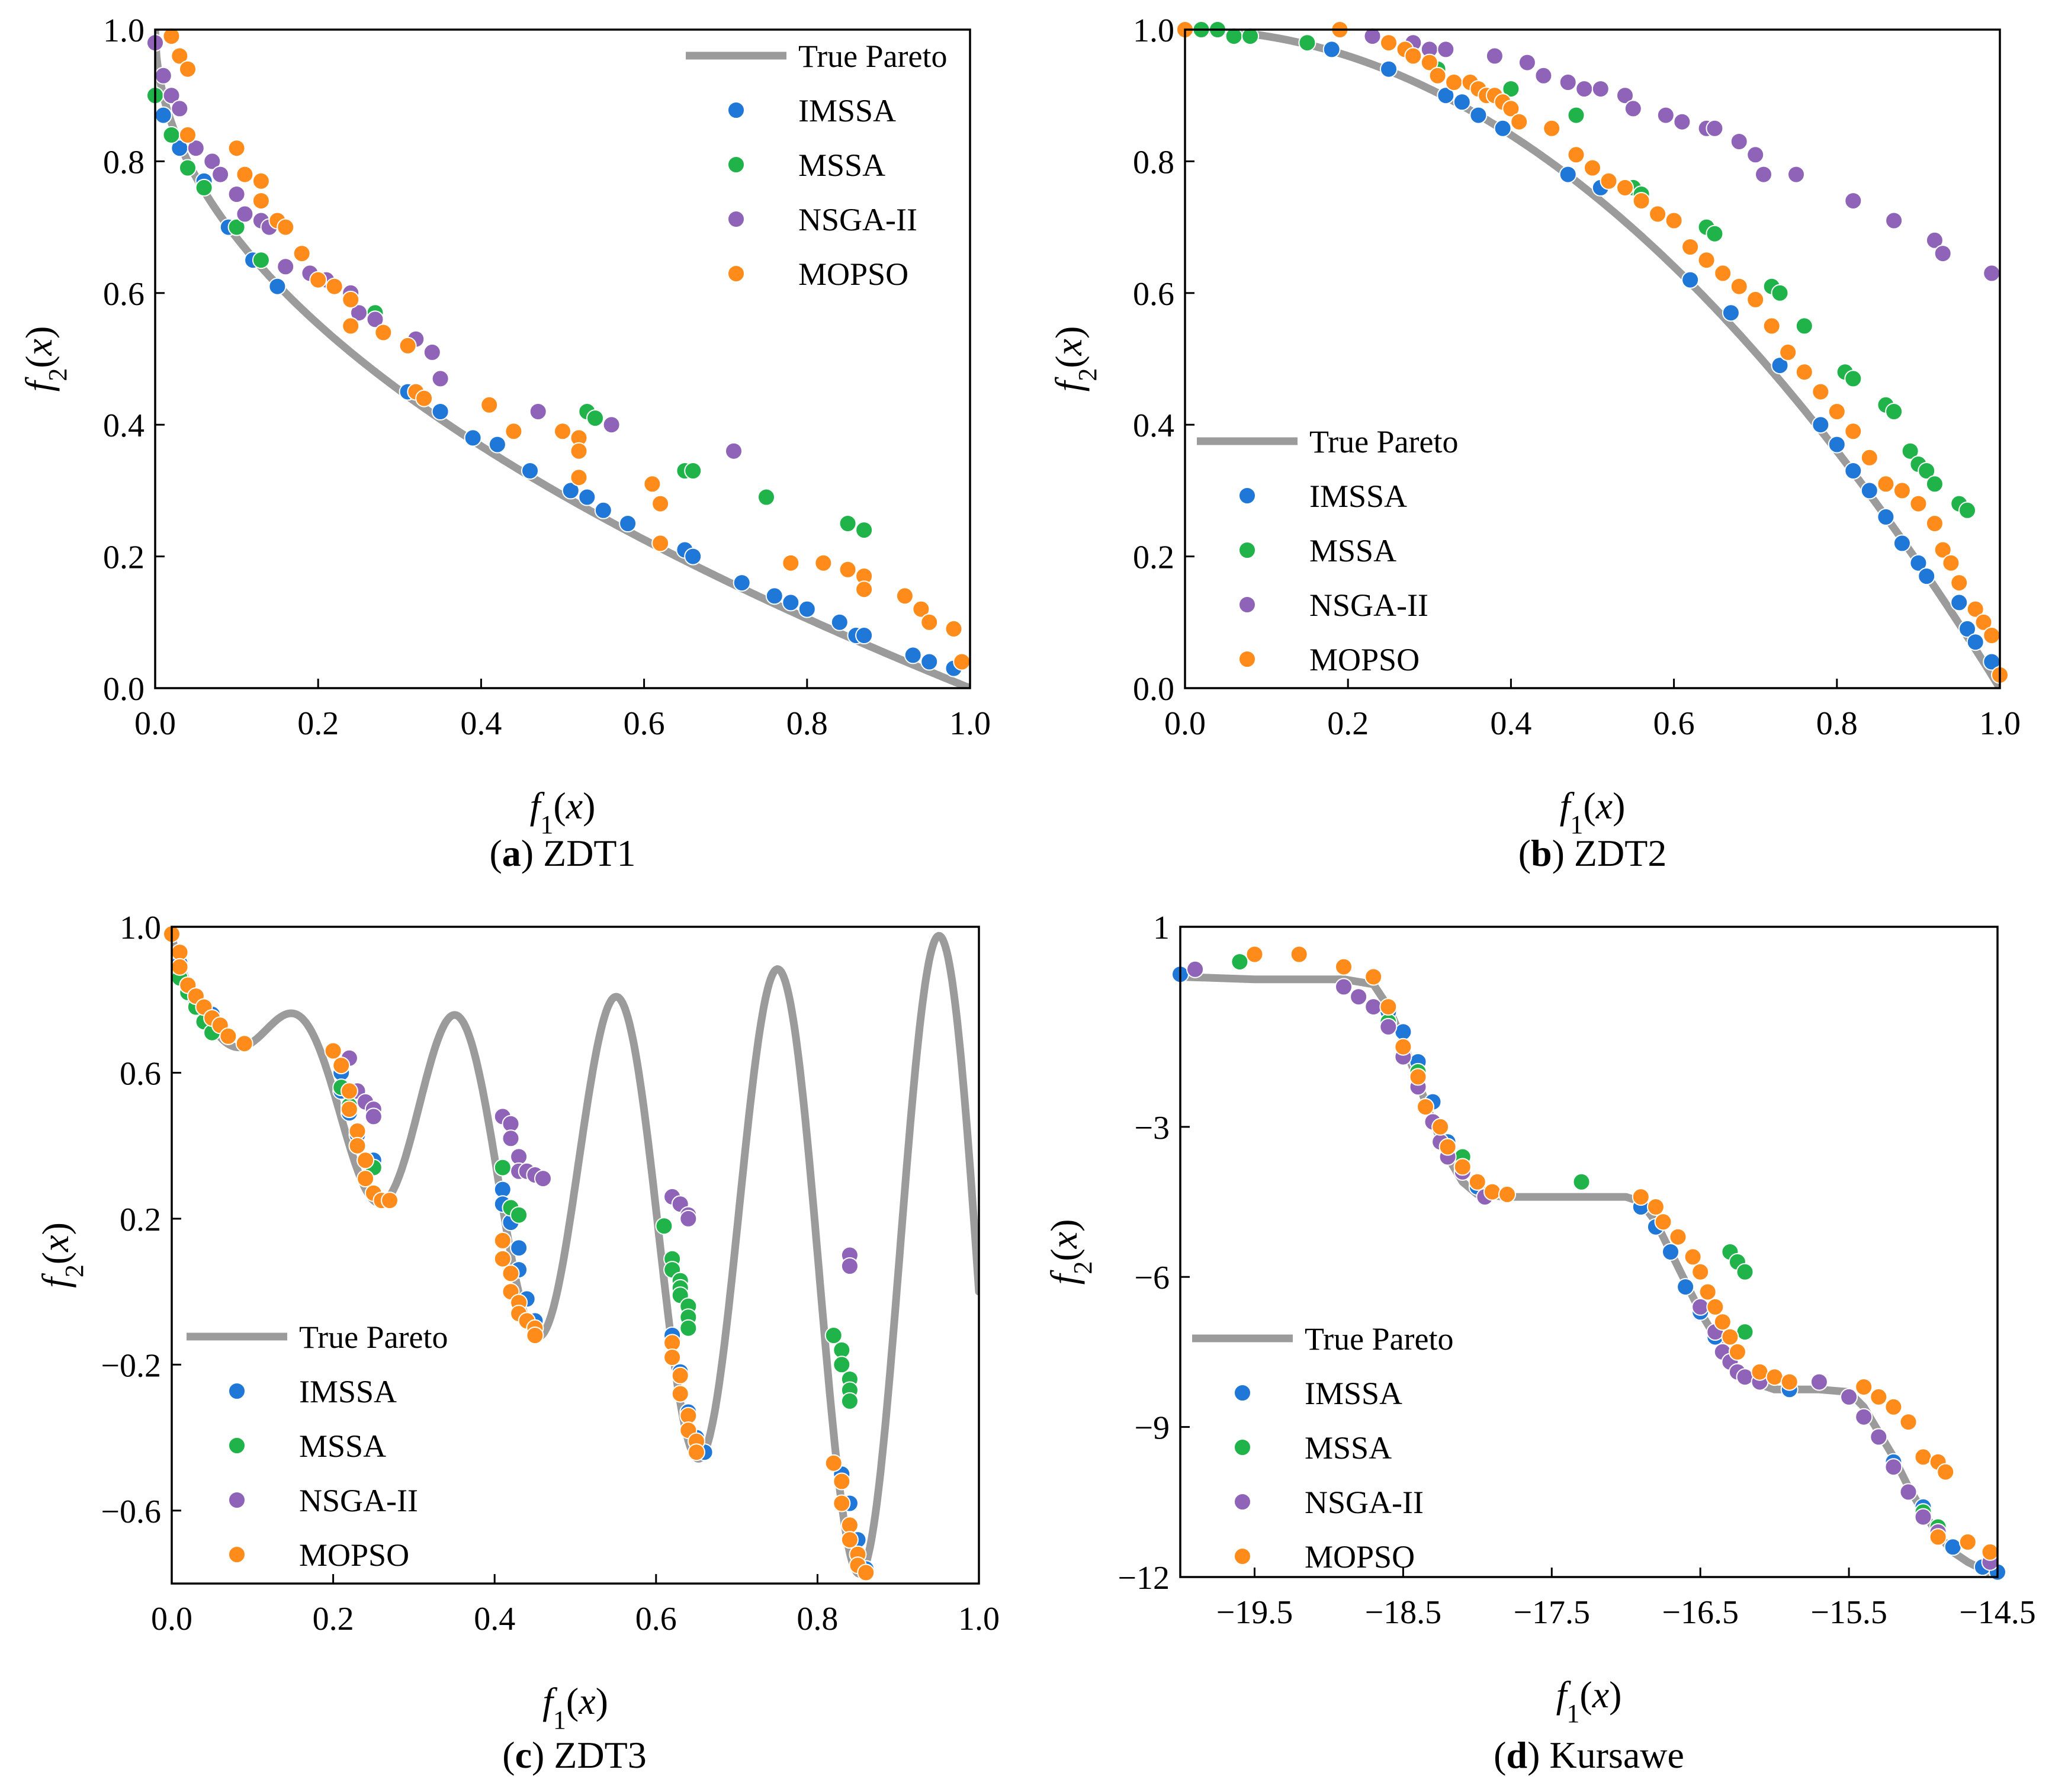 This screenshot has height=1792, width=2052. I want to click on x-tick-label: −16.5, so click(1700, 1613).